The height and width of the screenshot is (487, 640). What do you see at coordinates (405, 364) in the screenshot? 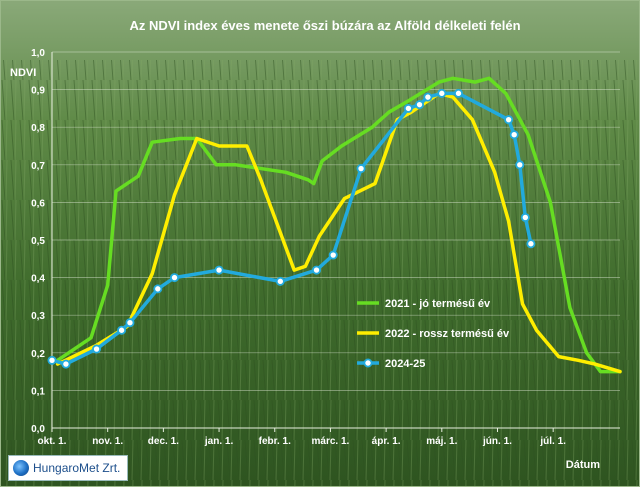
I see `legend-label: 2024-25` at bounding box center [405, 364].